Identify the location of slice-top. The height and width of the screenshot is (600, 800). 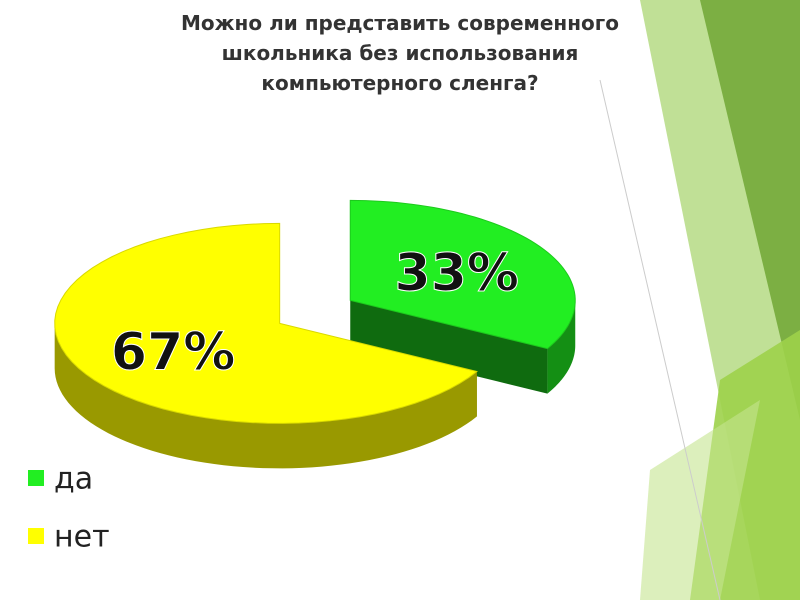
(462, 274).